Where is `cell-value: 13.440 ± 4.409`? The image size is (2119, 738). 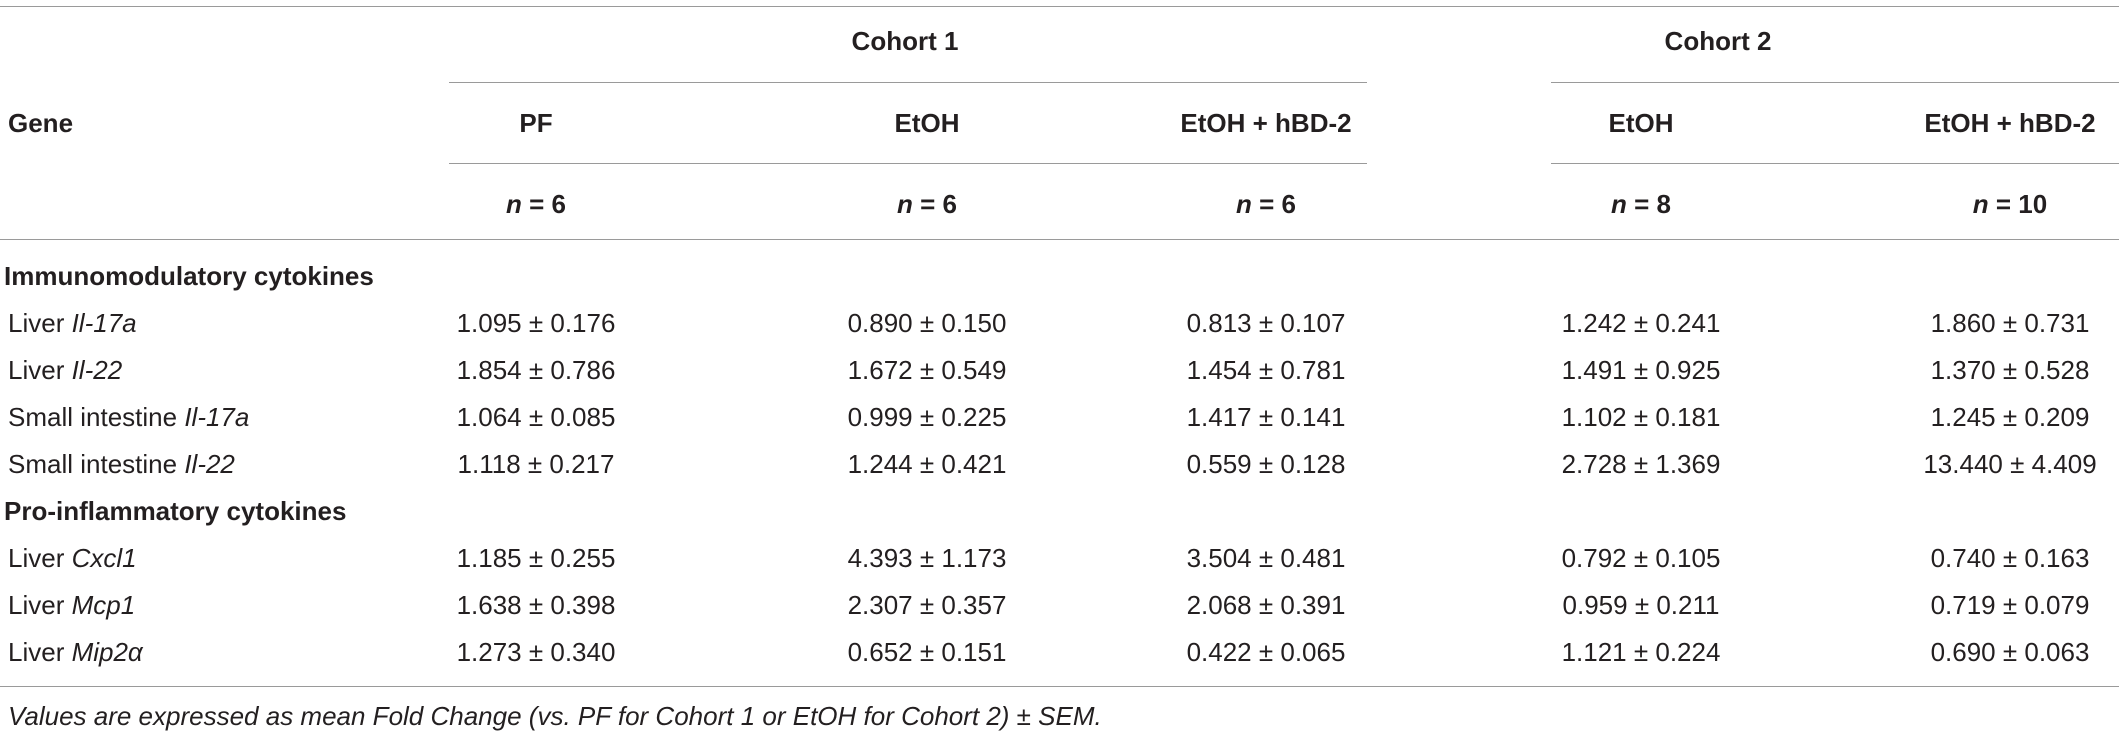
cell-value: 13.440 ± 4.409 is located at coordinates (2010, 464).